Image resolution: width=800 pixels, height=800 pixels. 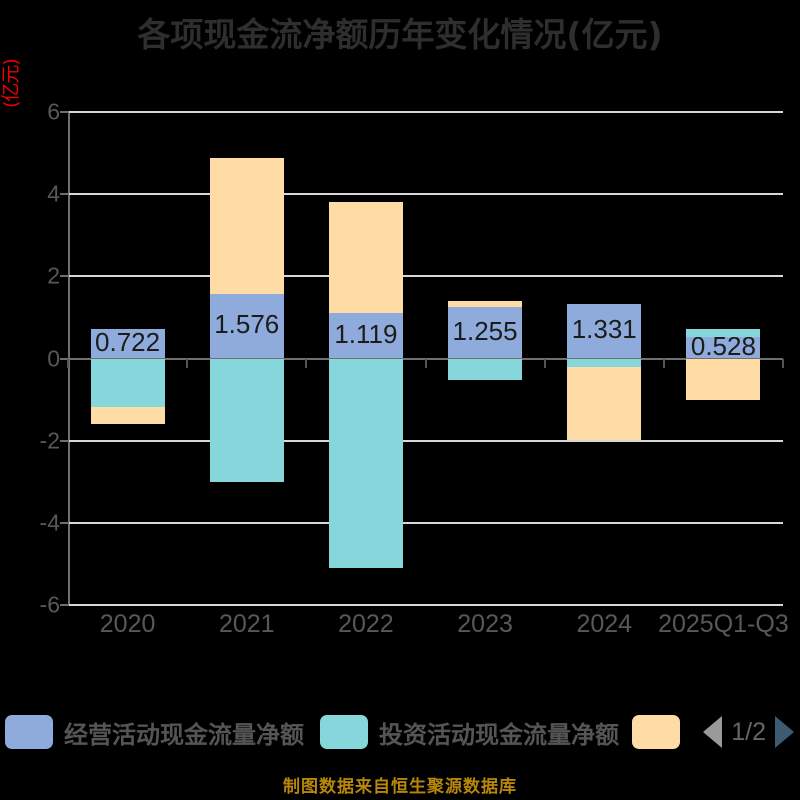 I want to click on legend-item, so click(x=656, y=732).